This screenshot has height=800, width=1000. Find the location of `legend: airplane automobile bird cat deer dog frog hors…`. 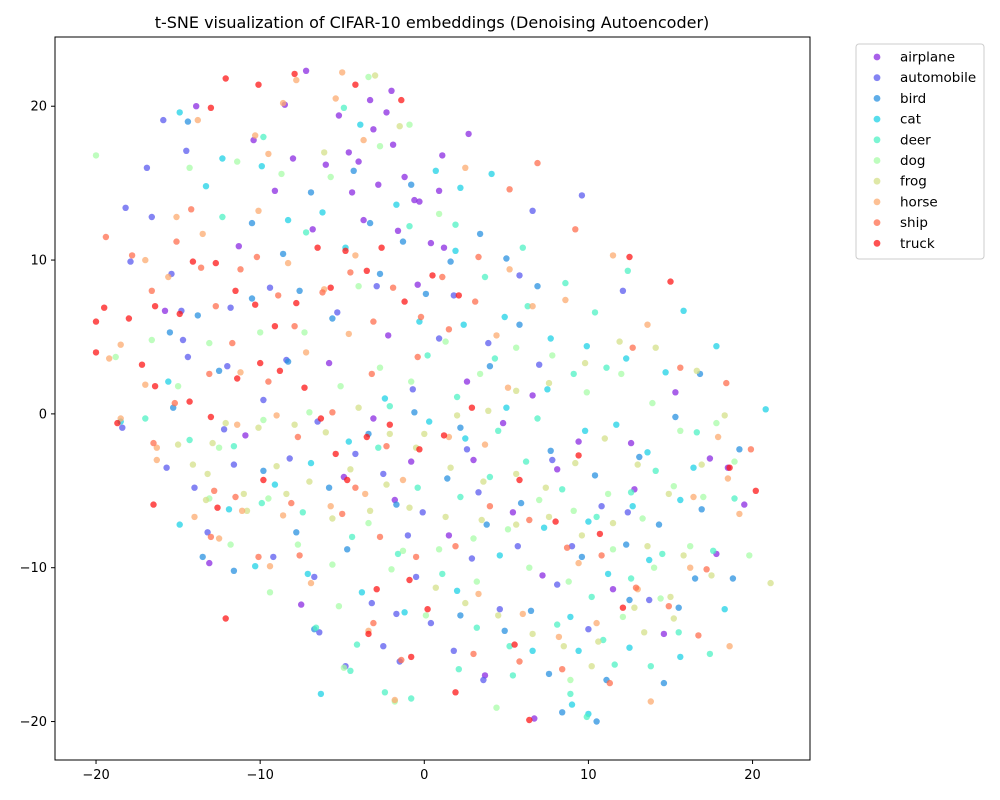

legend: airplane automobile bird cat deer dog frog hors… is located at coordinates (920, 151).